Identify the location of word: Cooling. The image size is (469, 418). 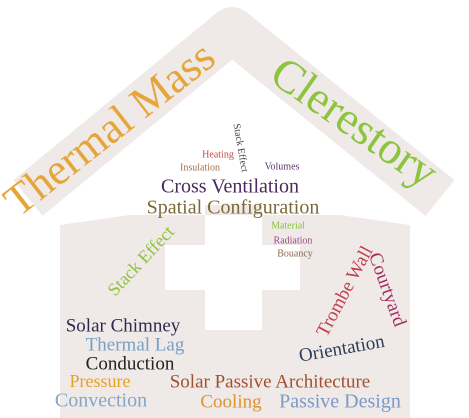
(231, 401).